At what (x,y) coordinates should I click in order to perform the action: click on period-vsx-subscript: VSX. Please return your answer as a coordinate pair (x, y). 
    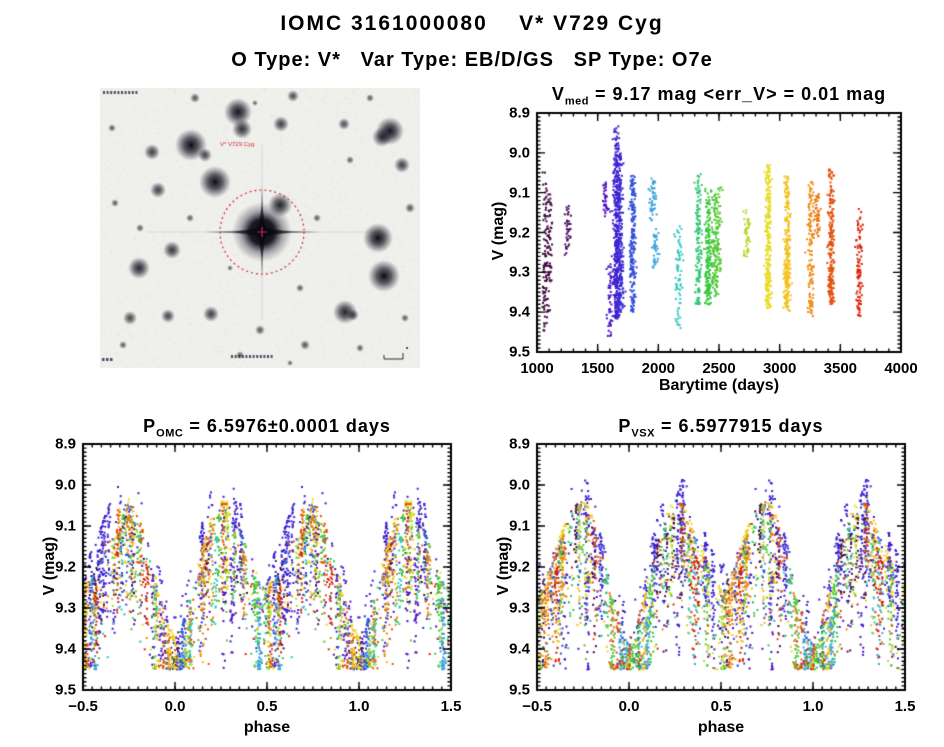
    Looking at the image, I should click on (643, 433).